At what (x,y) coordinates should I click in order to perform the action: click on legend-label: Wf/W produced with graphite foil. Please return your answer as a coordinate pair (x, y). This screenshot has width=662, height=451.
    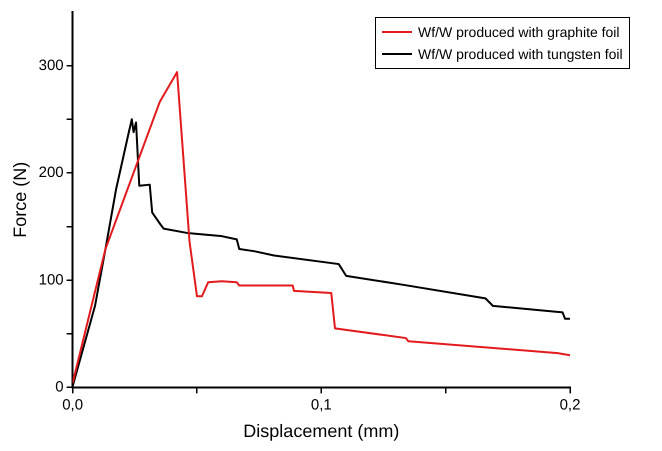
    Looking at the image, I should click on (519, 32).